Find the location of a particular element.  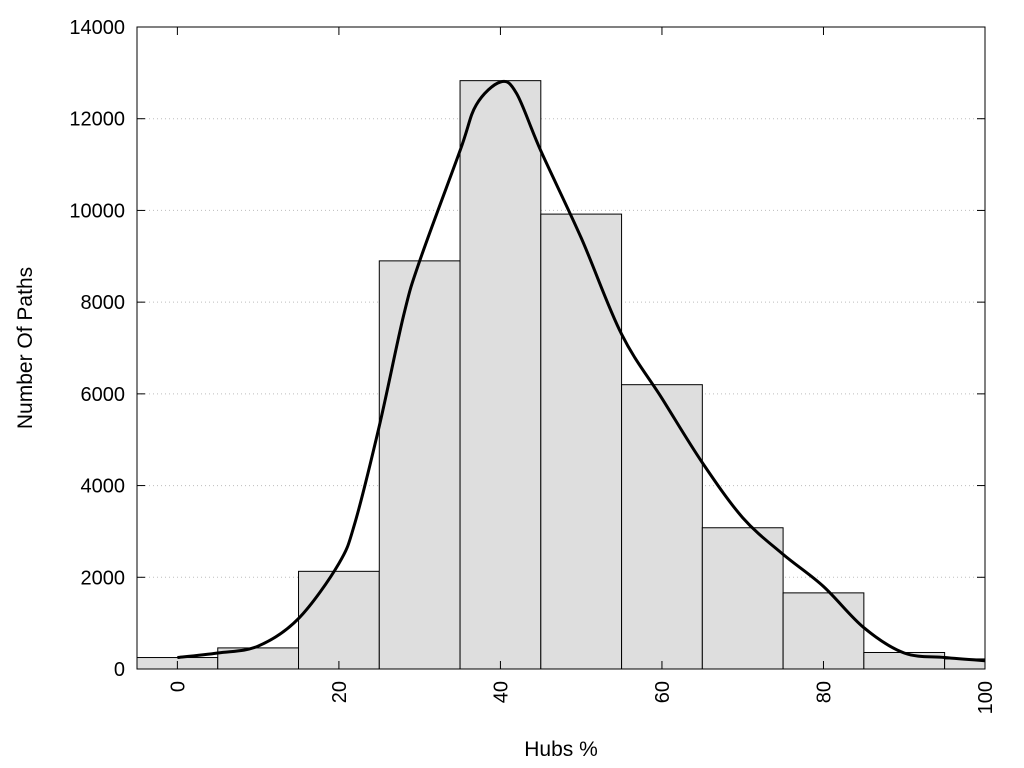

y-tick-label: 6000 is located at coordinates (103, 395).